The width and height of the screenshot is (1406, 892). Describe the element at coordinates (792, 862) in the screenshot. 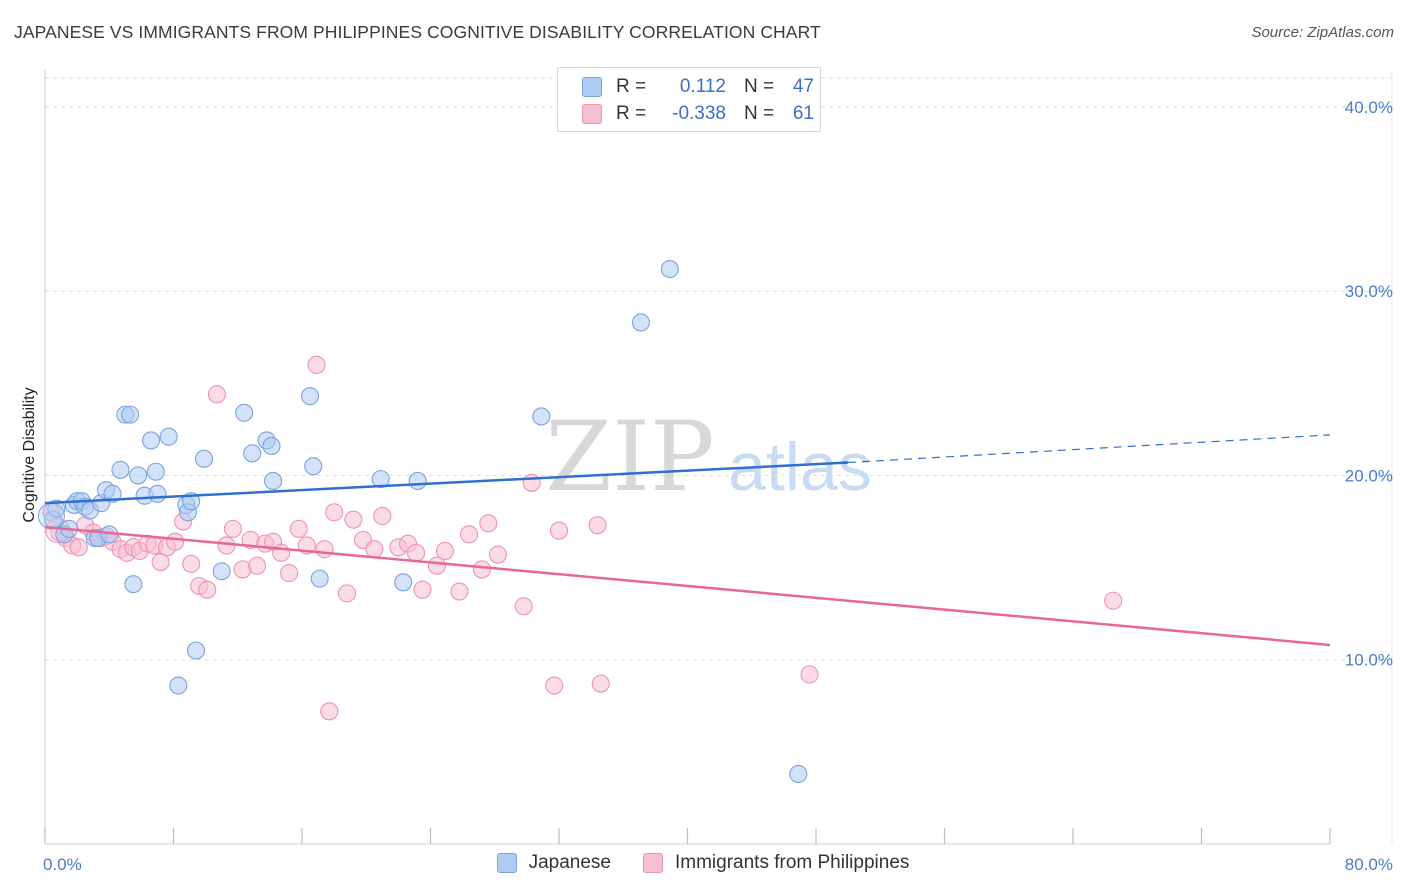

I see `legend-label-philippines: Immigrants from Philippines` at that location.